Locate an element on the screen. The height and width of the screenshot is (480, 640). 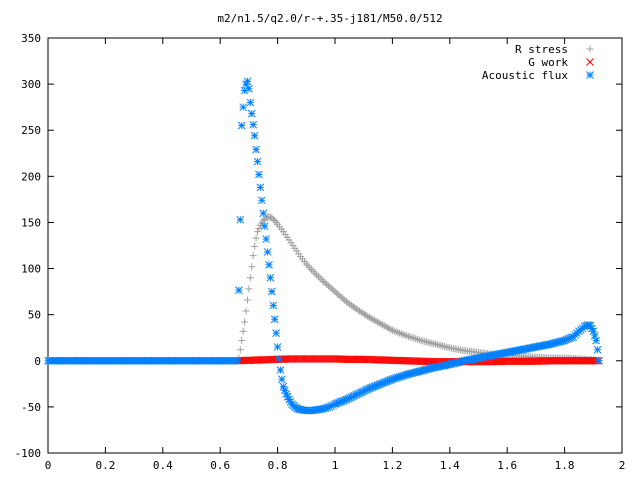
legend-label: Acoustic flux is located at coordinates (525, 75).